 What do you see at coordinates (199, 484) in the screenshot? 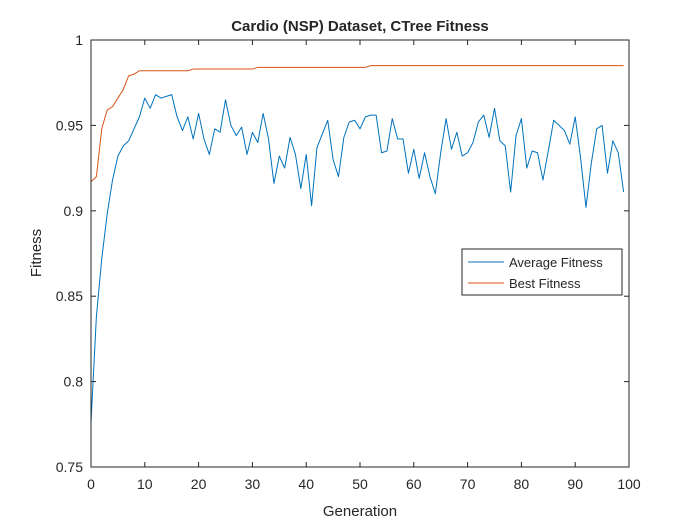
I see `x-tick-label-20: 20` at bounding box center [199, 484].